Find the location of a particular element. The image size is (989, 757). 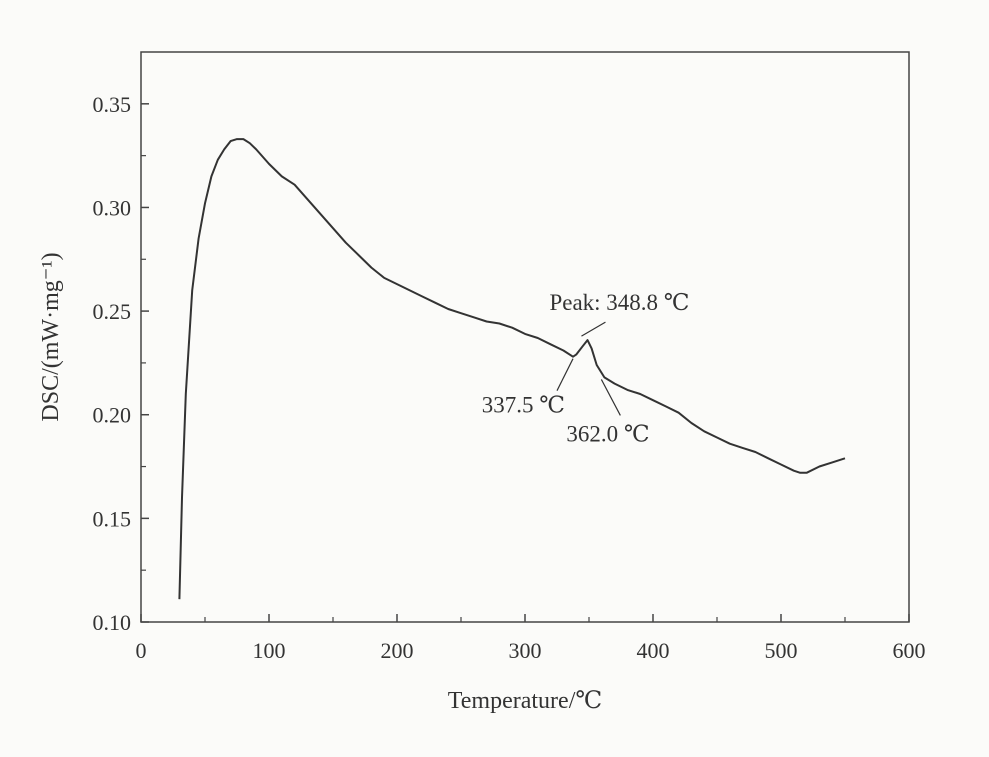

x-tick-label: 0 is located at coordinates (141, 650).